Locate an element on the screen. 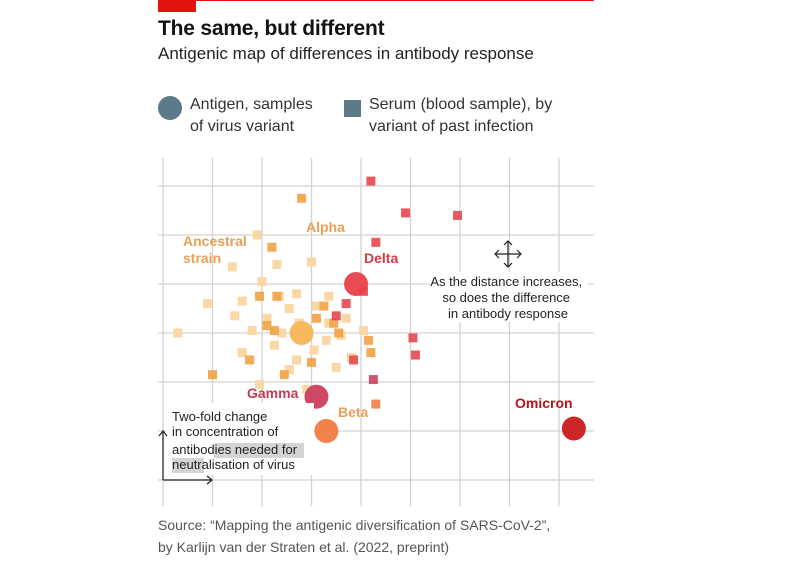  scale-text-line3-b: dies needed for is located at coordinates (252, 449).